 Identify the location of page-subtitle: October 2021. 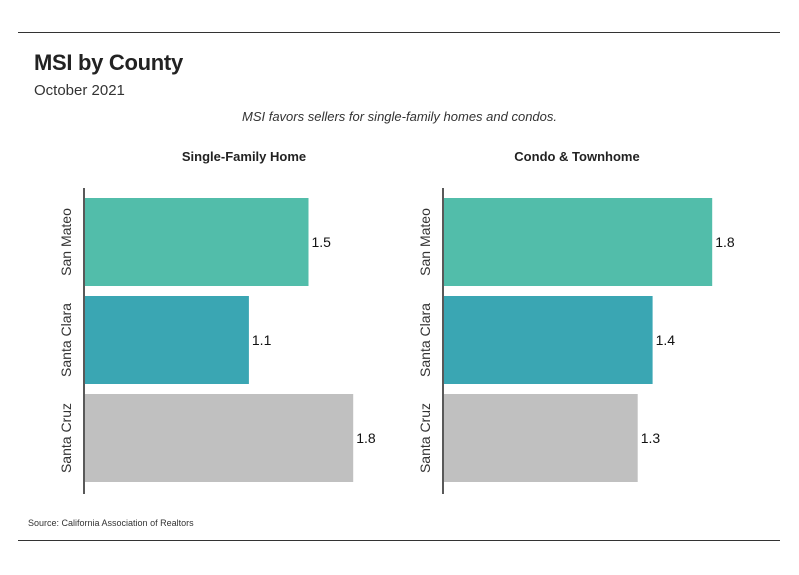
(79, 90).